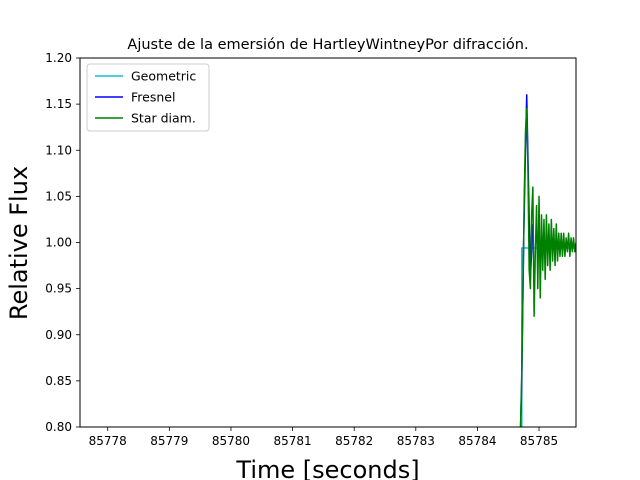 The image size is (640, 480). What do you see at coordinates (58, 335) in the screenshot?
I see `y-tick-label: 0.90` at bounding box center [58, 335].